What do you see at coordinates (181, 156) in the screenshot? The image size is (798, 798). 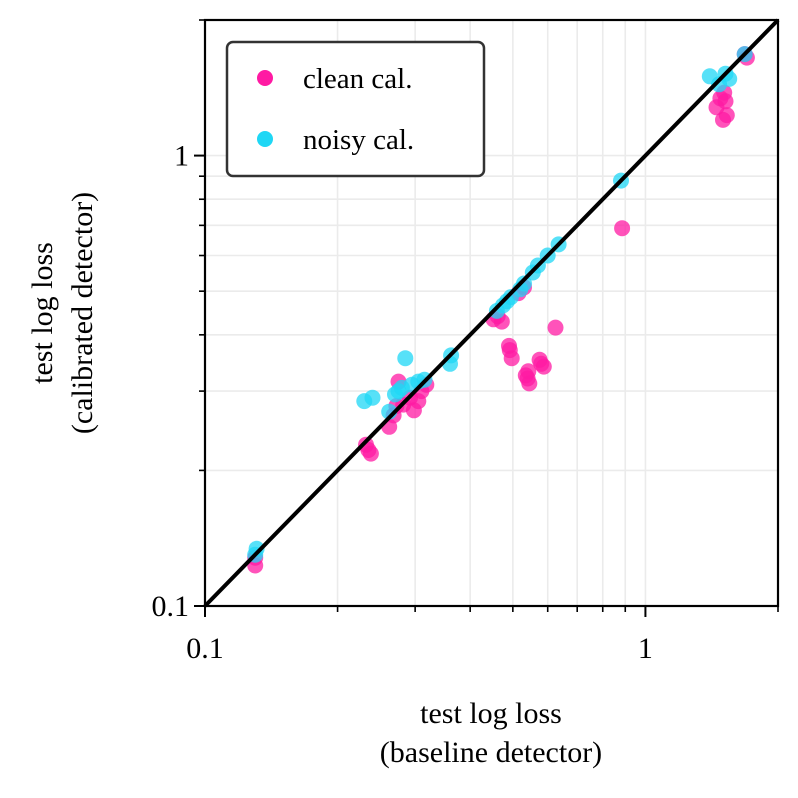 I see `y-tick-label: 1` at bounding box center [181, 156].